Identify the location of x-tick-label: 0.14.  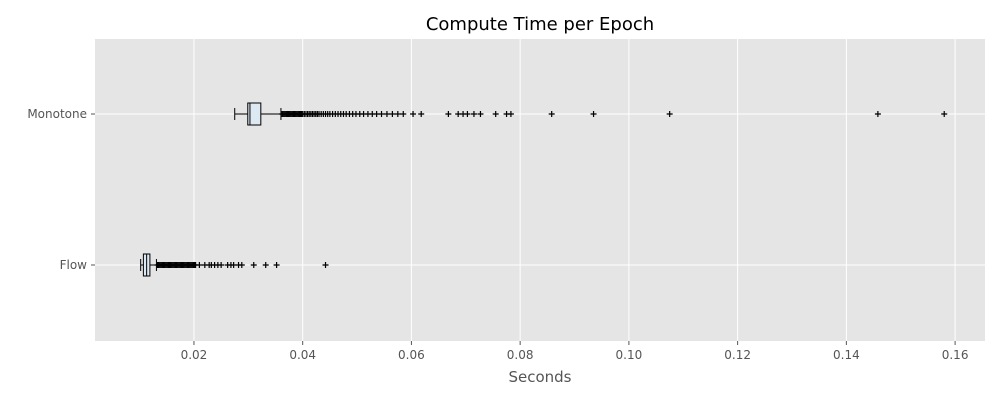
(846, 355).